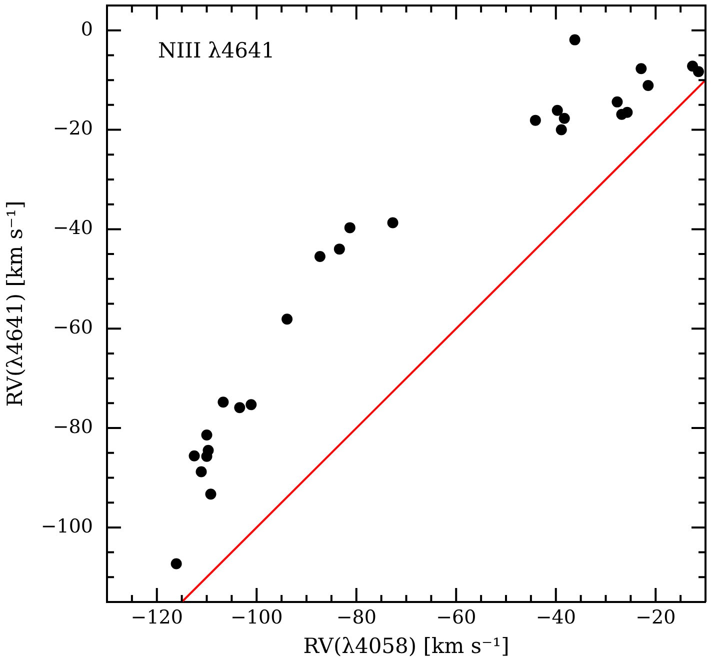 The height and width of the screenshot is (666, 711). What do you see at coordinates (72, 427) in the screenshot?
I see `y-tick-label: −80` at bounding box center [72, 427].